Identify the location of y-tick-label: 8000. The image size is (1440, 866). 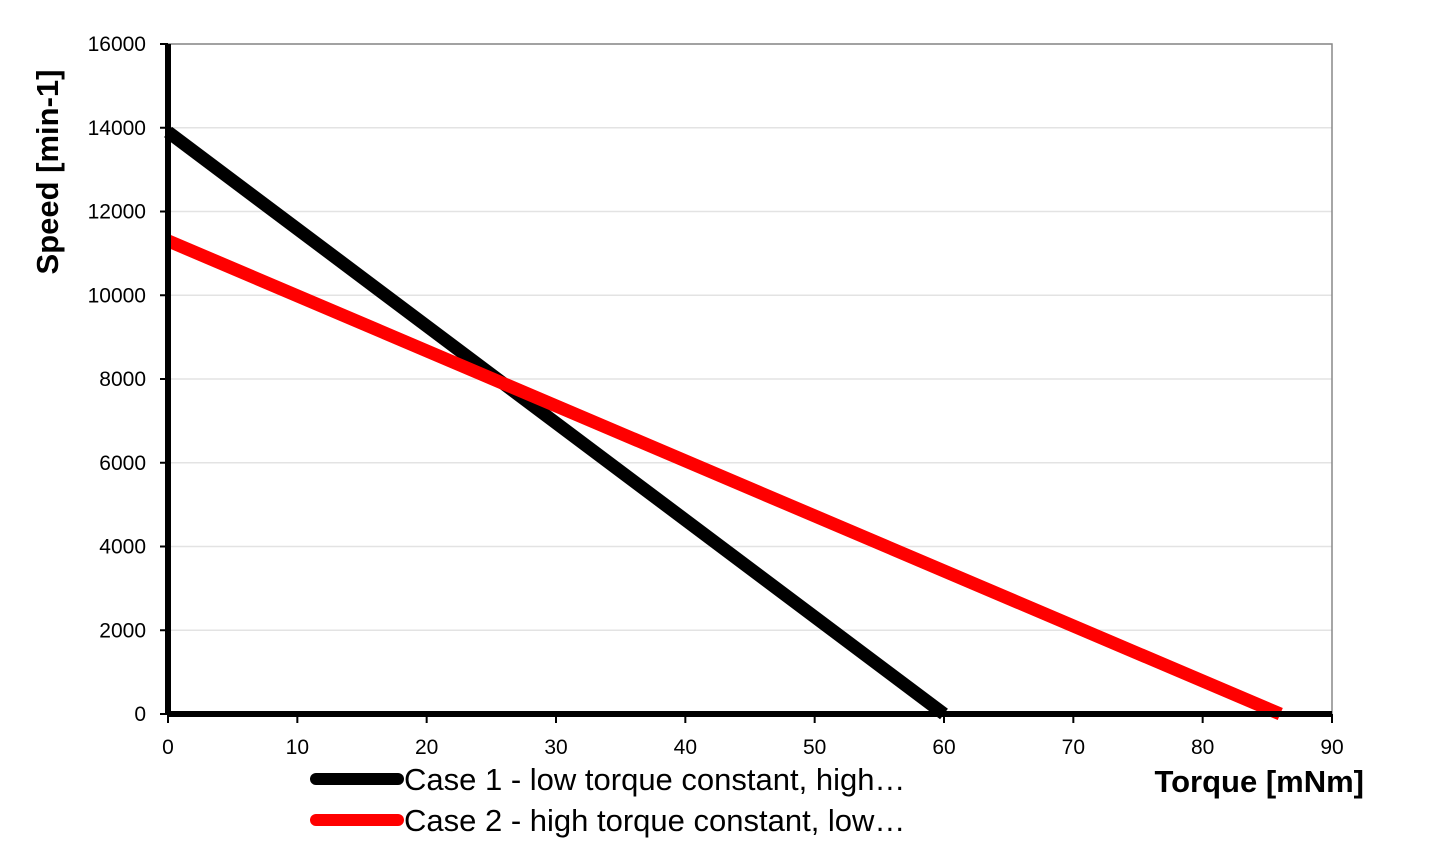
(122, 379).